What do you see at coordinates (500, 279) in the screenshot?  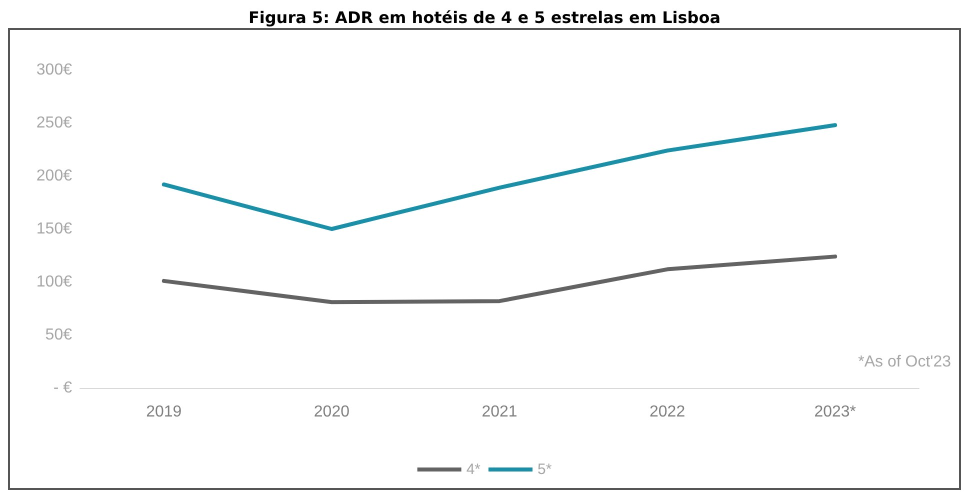 I see `line-series` at bounding box center [500, 279].